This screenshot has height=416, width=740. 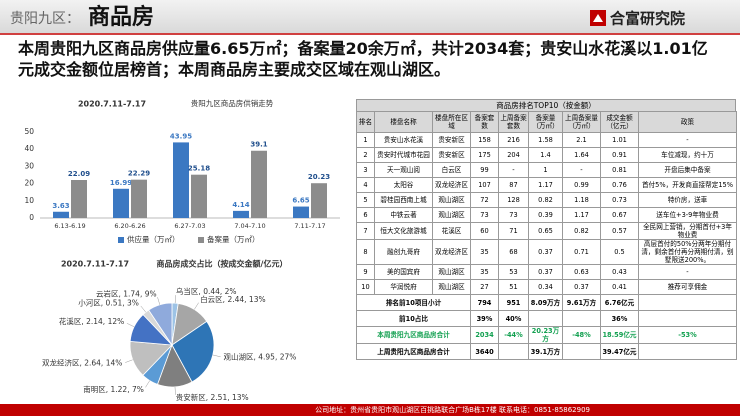 I want to click on logo-mark, so click(x=598, y=18).